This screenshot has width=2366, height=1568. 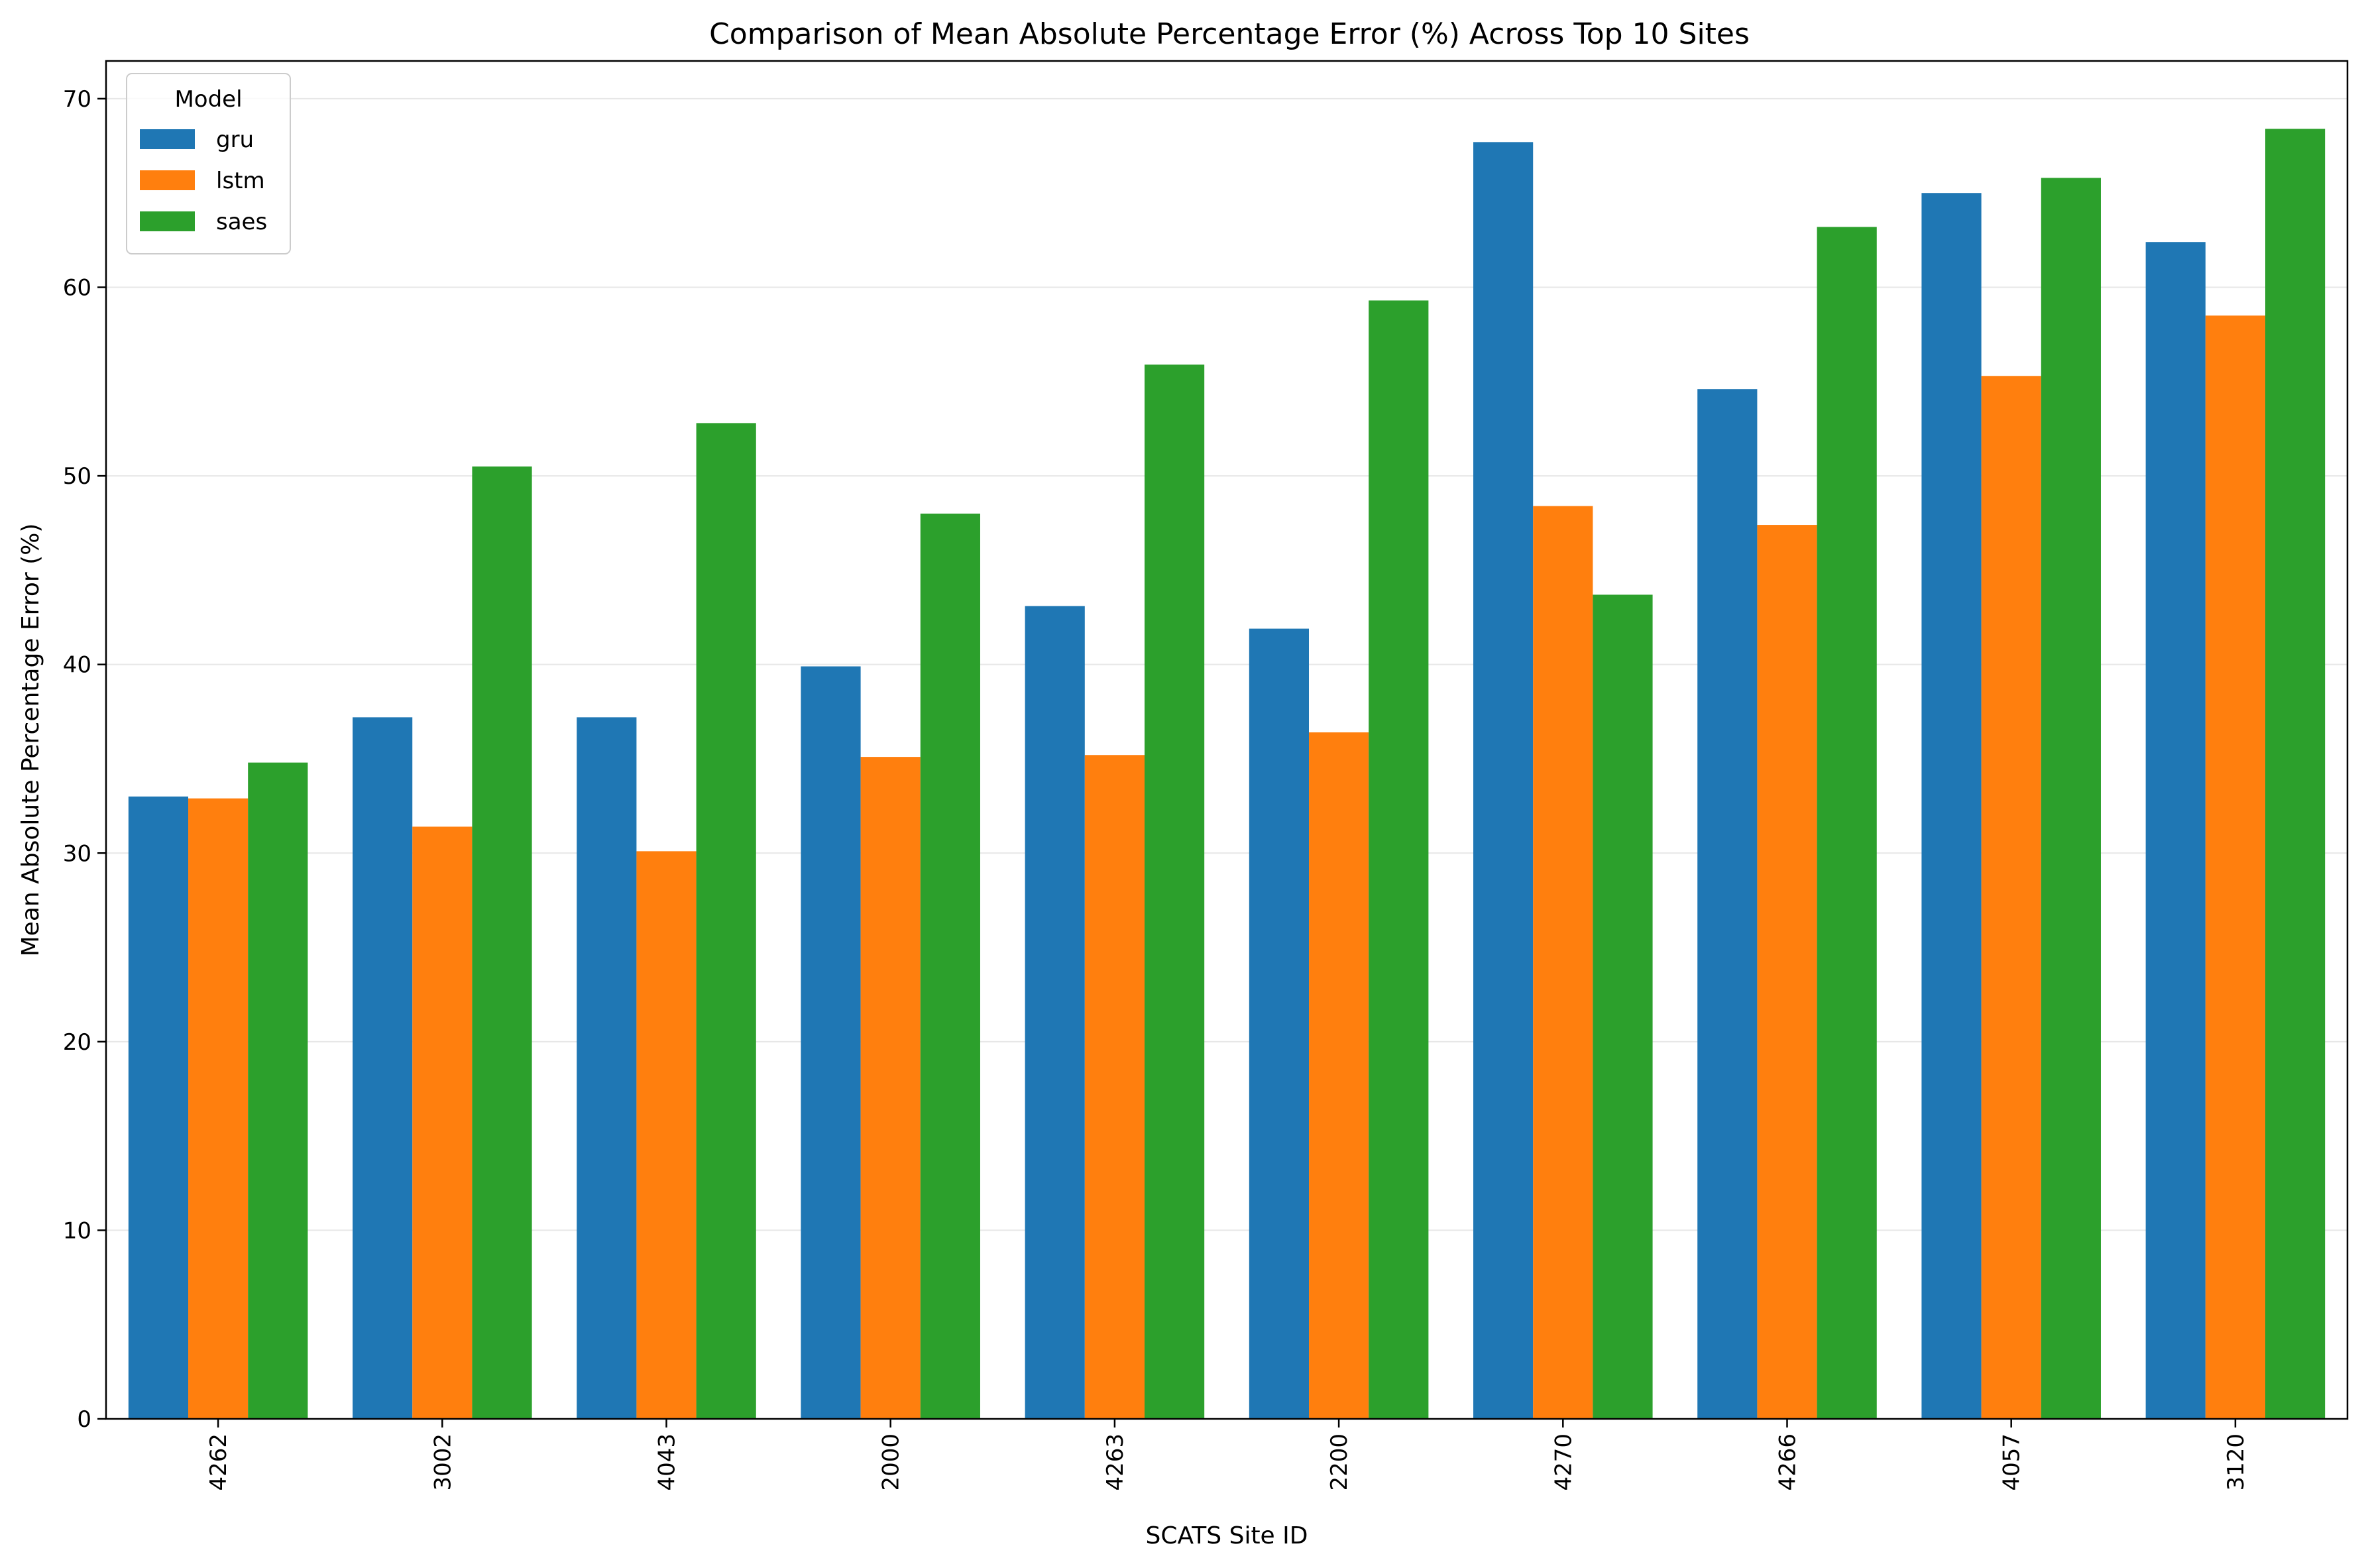 What do you see at coordinates (891, 1462) in the screenshot?
I see `x-tick-label: 2000` at bounding box center [891, 1462].